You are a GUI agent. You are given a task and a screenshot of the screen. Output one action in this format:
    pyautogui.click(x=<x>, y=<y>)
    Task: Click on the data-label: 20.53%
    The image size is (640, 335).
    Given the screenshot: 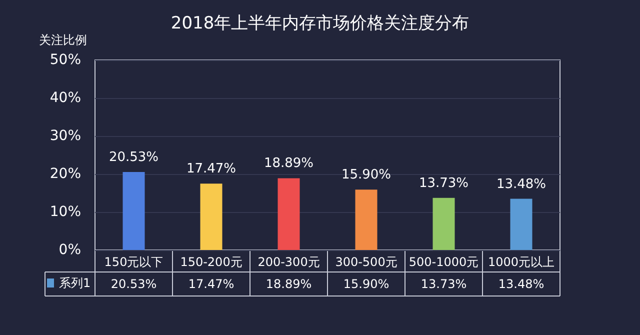 What is the action you would take?
    pyautogui.click(x=133, y=284)
    